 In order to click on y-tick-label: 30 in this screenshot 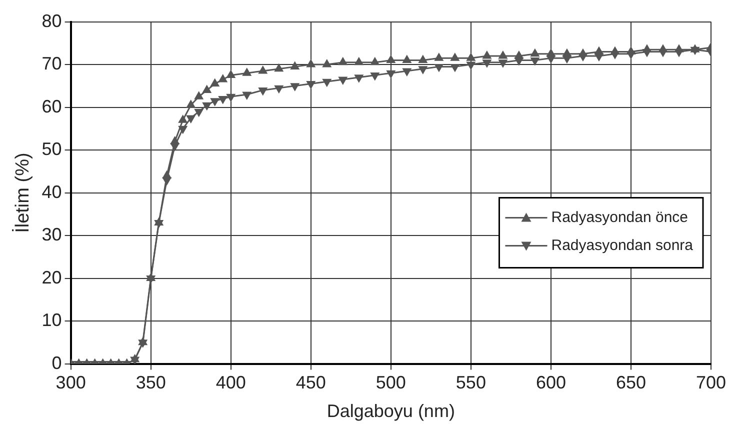, I will do `click(52, 234)`.